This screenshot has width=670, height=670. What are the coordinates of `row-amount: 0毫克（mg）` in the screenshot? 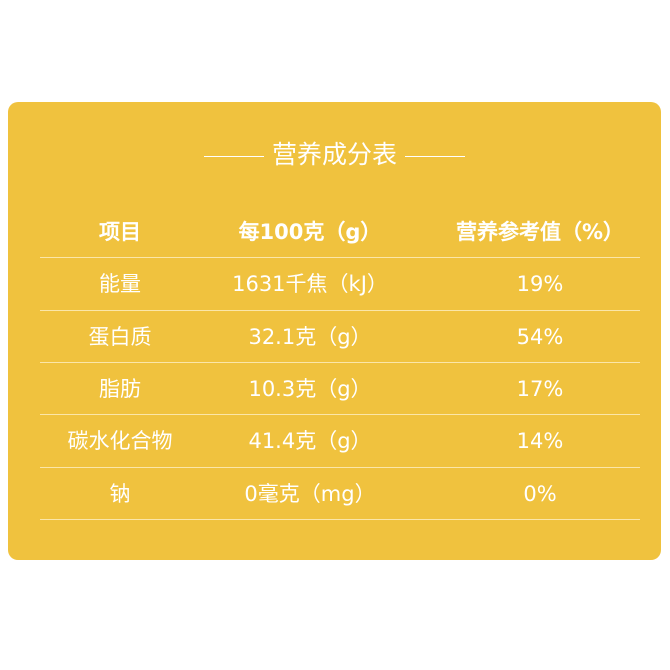 It's located at (310, 494).